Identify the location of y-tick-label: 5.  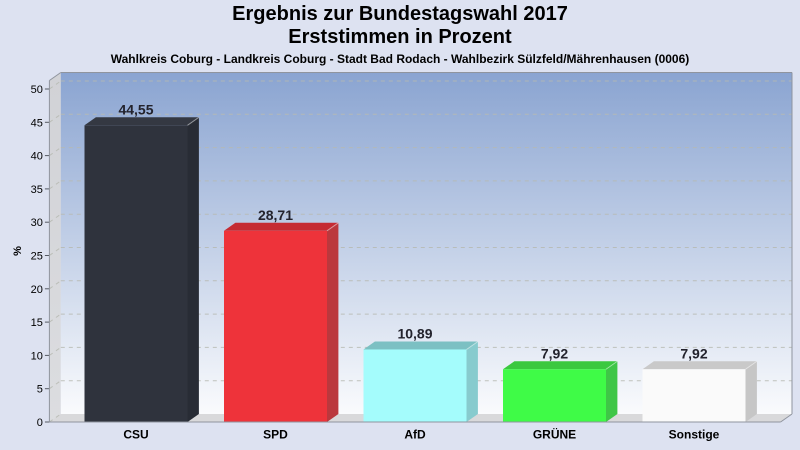
(40, 390).